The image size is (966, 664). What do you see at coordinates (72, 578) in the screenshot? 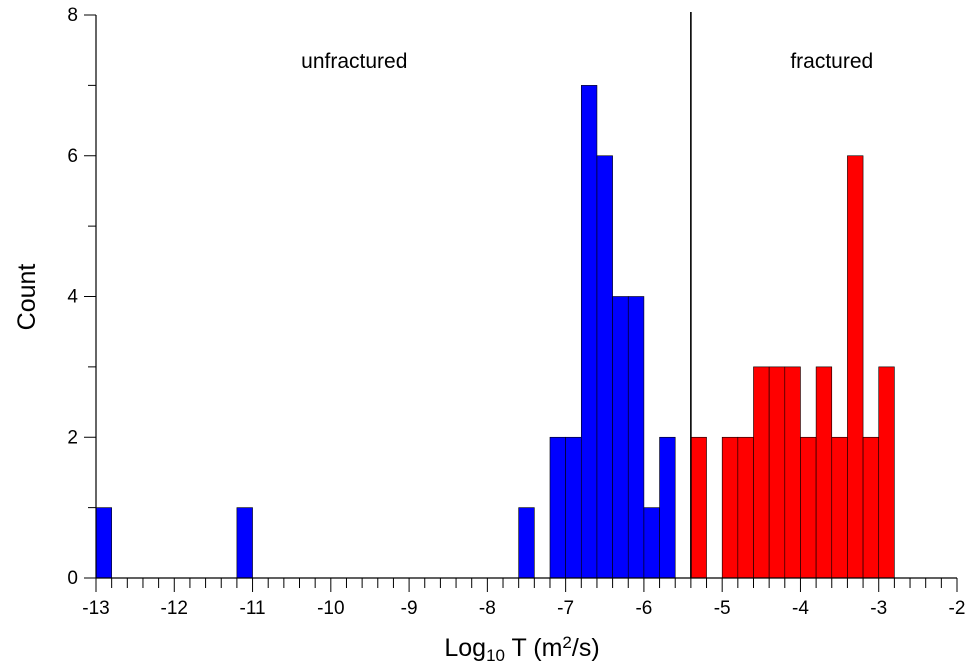
I see `y-tick-label: 0` at bounding box center [72, 578].